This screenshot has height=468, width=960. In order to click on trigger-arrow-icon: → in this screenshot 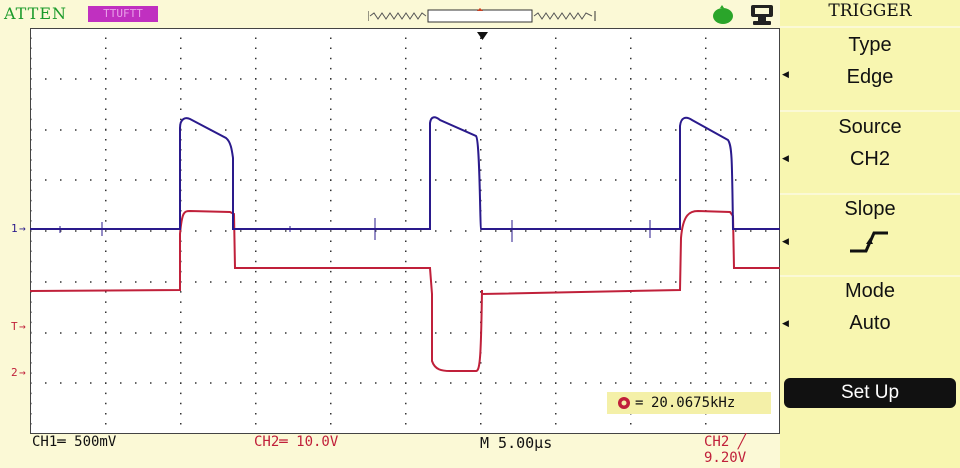, I will do `click(22, 326)`.